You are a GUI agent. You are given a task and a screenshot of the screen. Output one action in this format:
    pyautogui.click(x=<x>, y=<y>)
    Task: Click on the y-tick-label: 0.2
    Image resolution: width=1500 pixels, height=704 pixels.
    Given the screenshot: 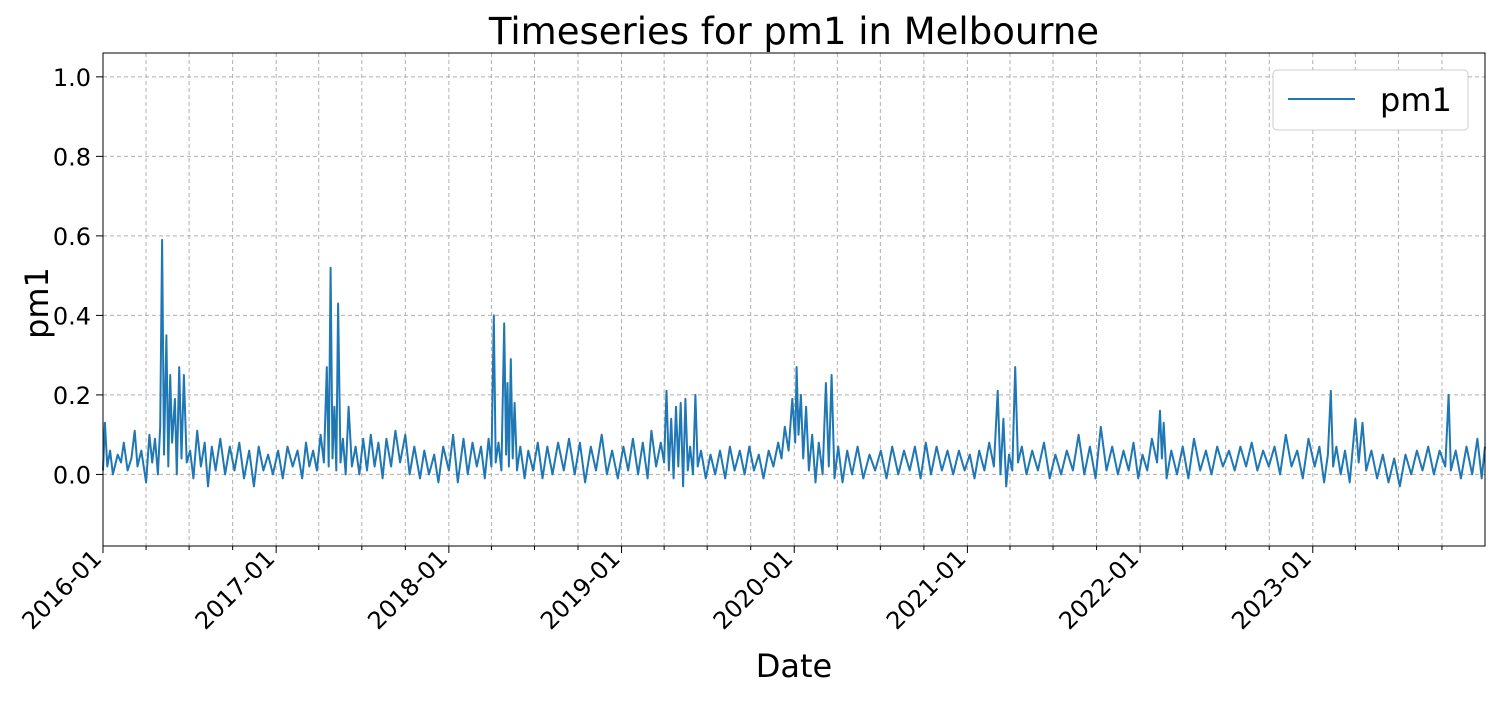 What is the action you would take?
    pyautogui.click(x=72, y=396)
    